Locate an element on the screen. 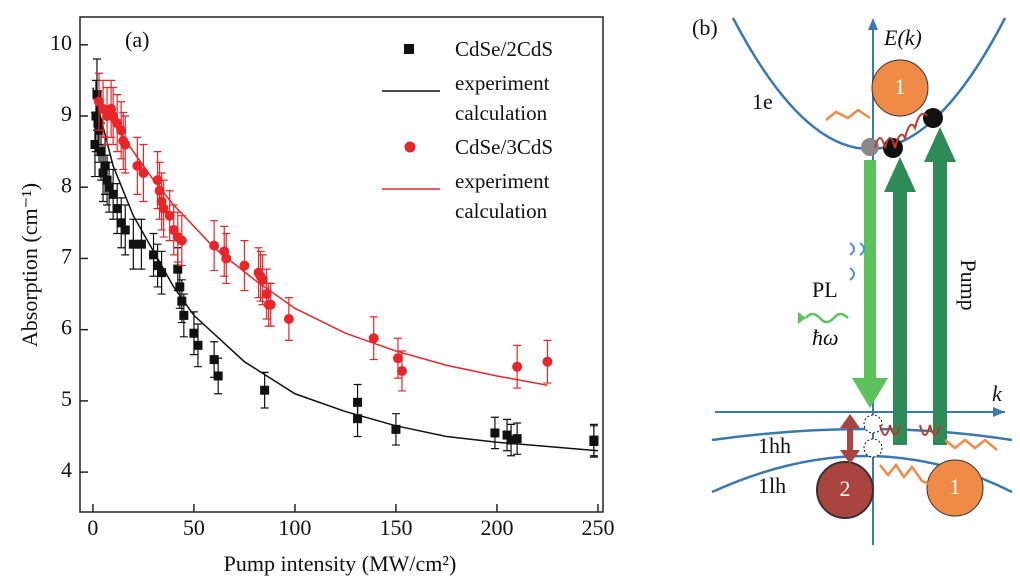  k-arrow is located at coordinates (999, 412).